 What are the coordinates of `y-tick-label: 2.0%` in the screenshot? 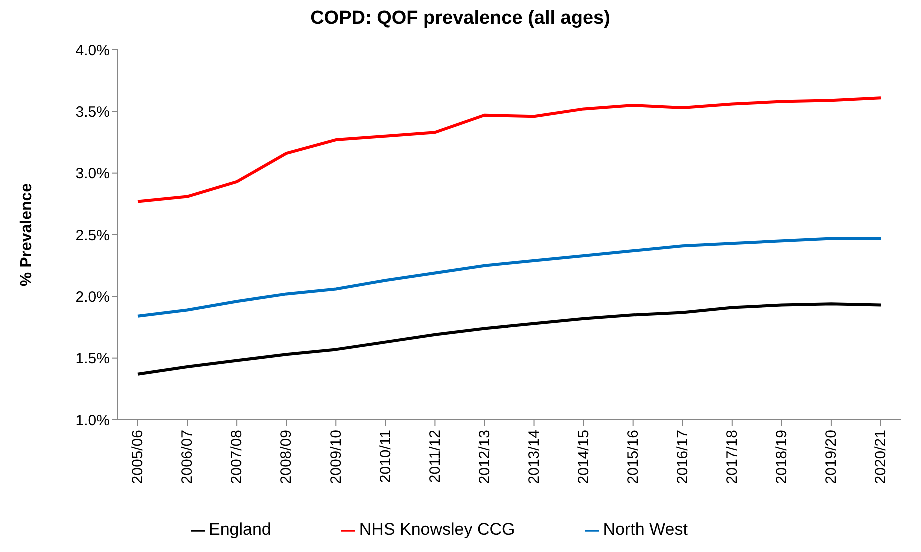 It's located at (93, 297).